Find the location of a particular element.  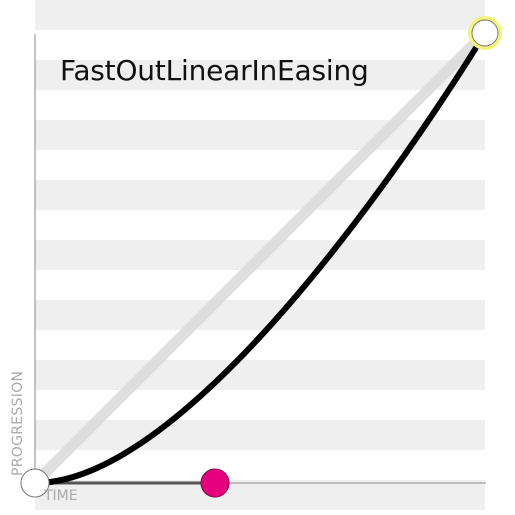

easing-title: FastOutLinearInEasing is located at coordinates (214, 70).